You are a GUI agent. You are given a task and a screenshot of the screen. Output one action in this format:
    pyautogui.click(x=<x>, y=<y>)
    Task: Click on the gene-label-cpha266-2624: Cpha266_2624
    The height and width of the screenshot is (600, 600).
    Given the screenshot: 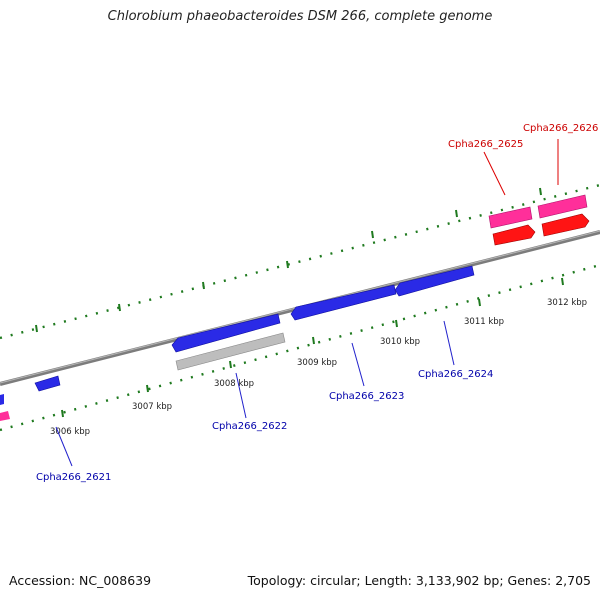 What is the action you would take?
    pyautogui.click(x=455, y=374)
    